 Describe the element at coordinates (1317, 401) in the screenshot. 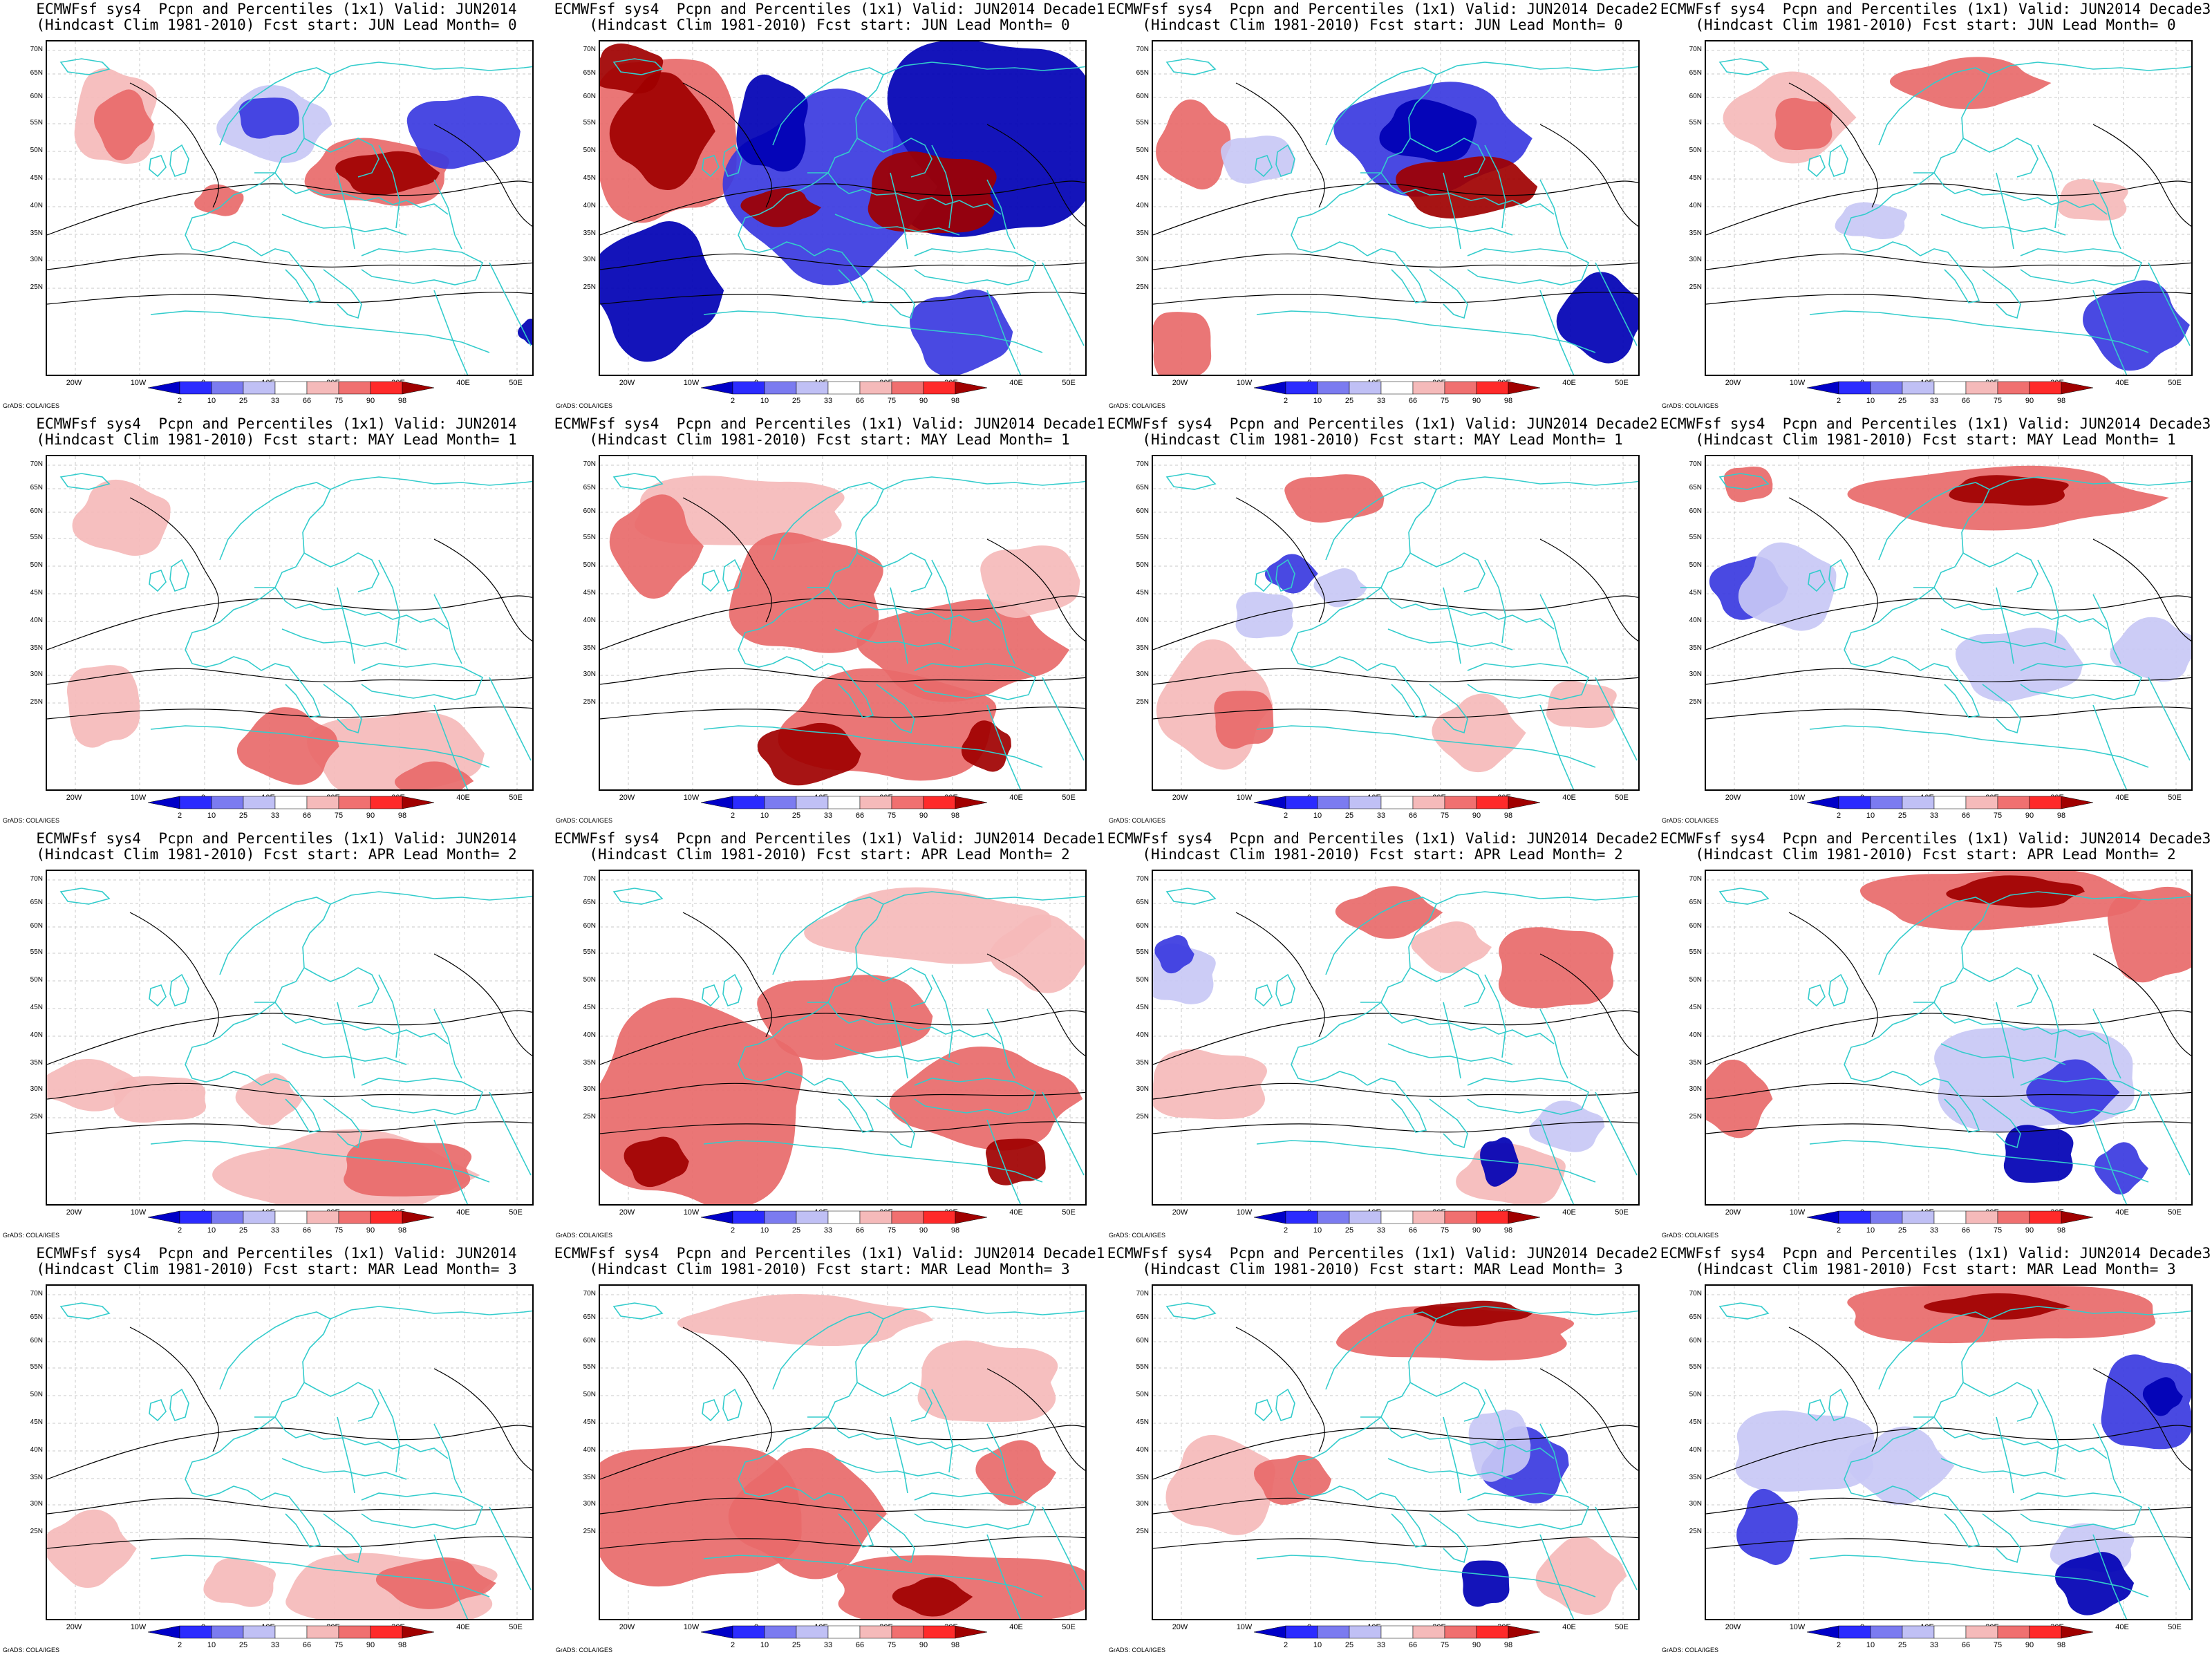

I see `colorbar-label: 10` at that location.